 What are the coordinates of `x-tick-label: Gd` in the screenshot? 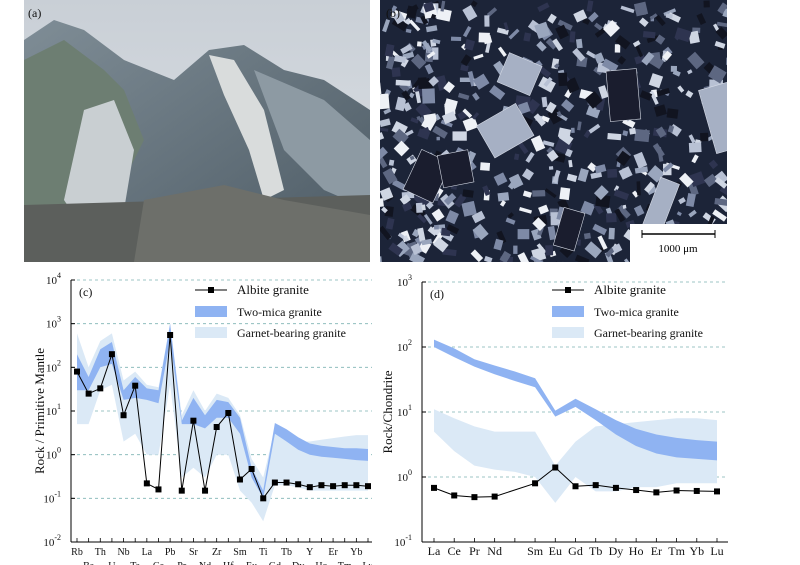 It's located at (275, 563).